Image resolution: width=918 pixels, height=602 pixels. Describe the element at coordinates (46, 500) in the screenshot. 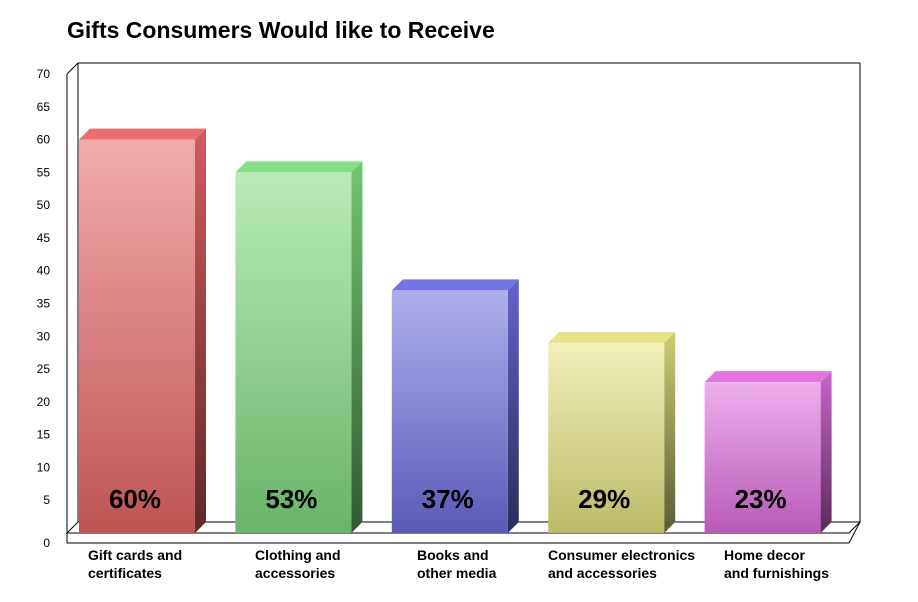

I see `y-tick-label: 5` at that location.